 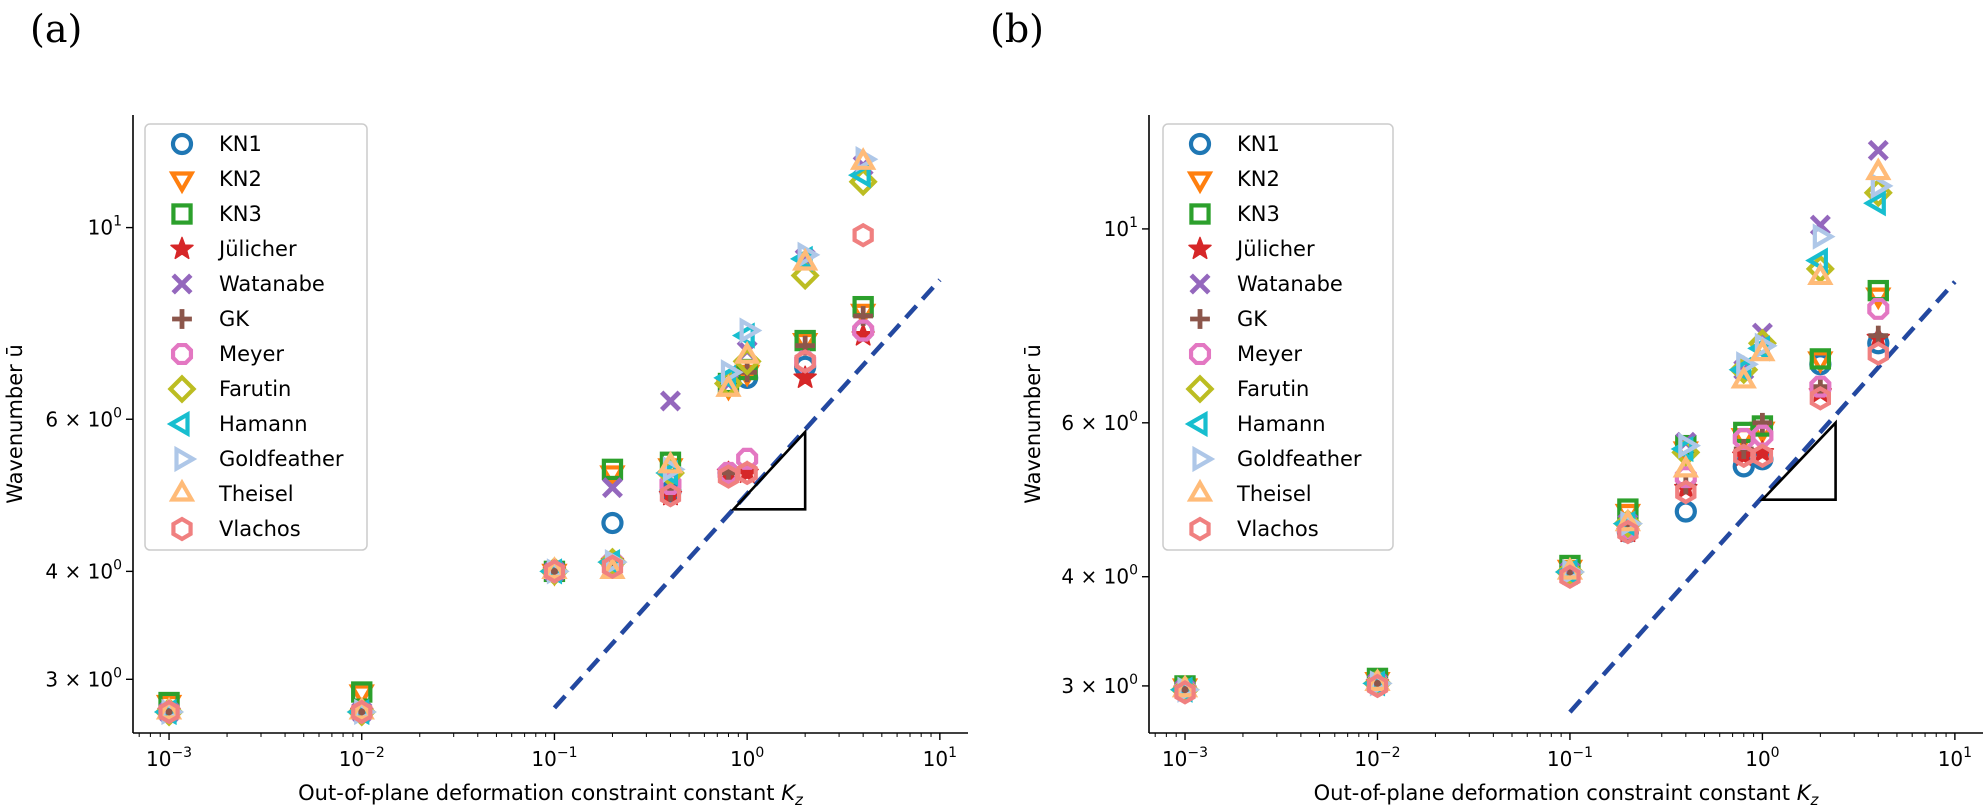 I want to click on legend-label: Hamann, so click(x=1281, y=424).